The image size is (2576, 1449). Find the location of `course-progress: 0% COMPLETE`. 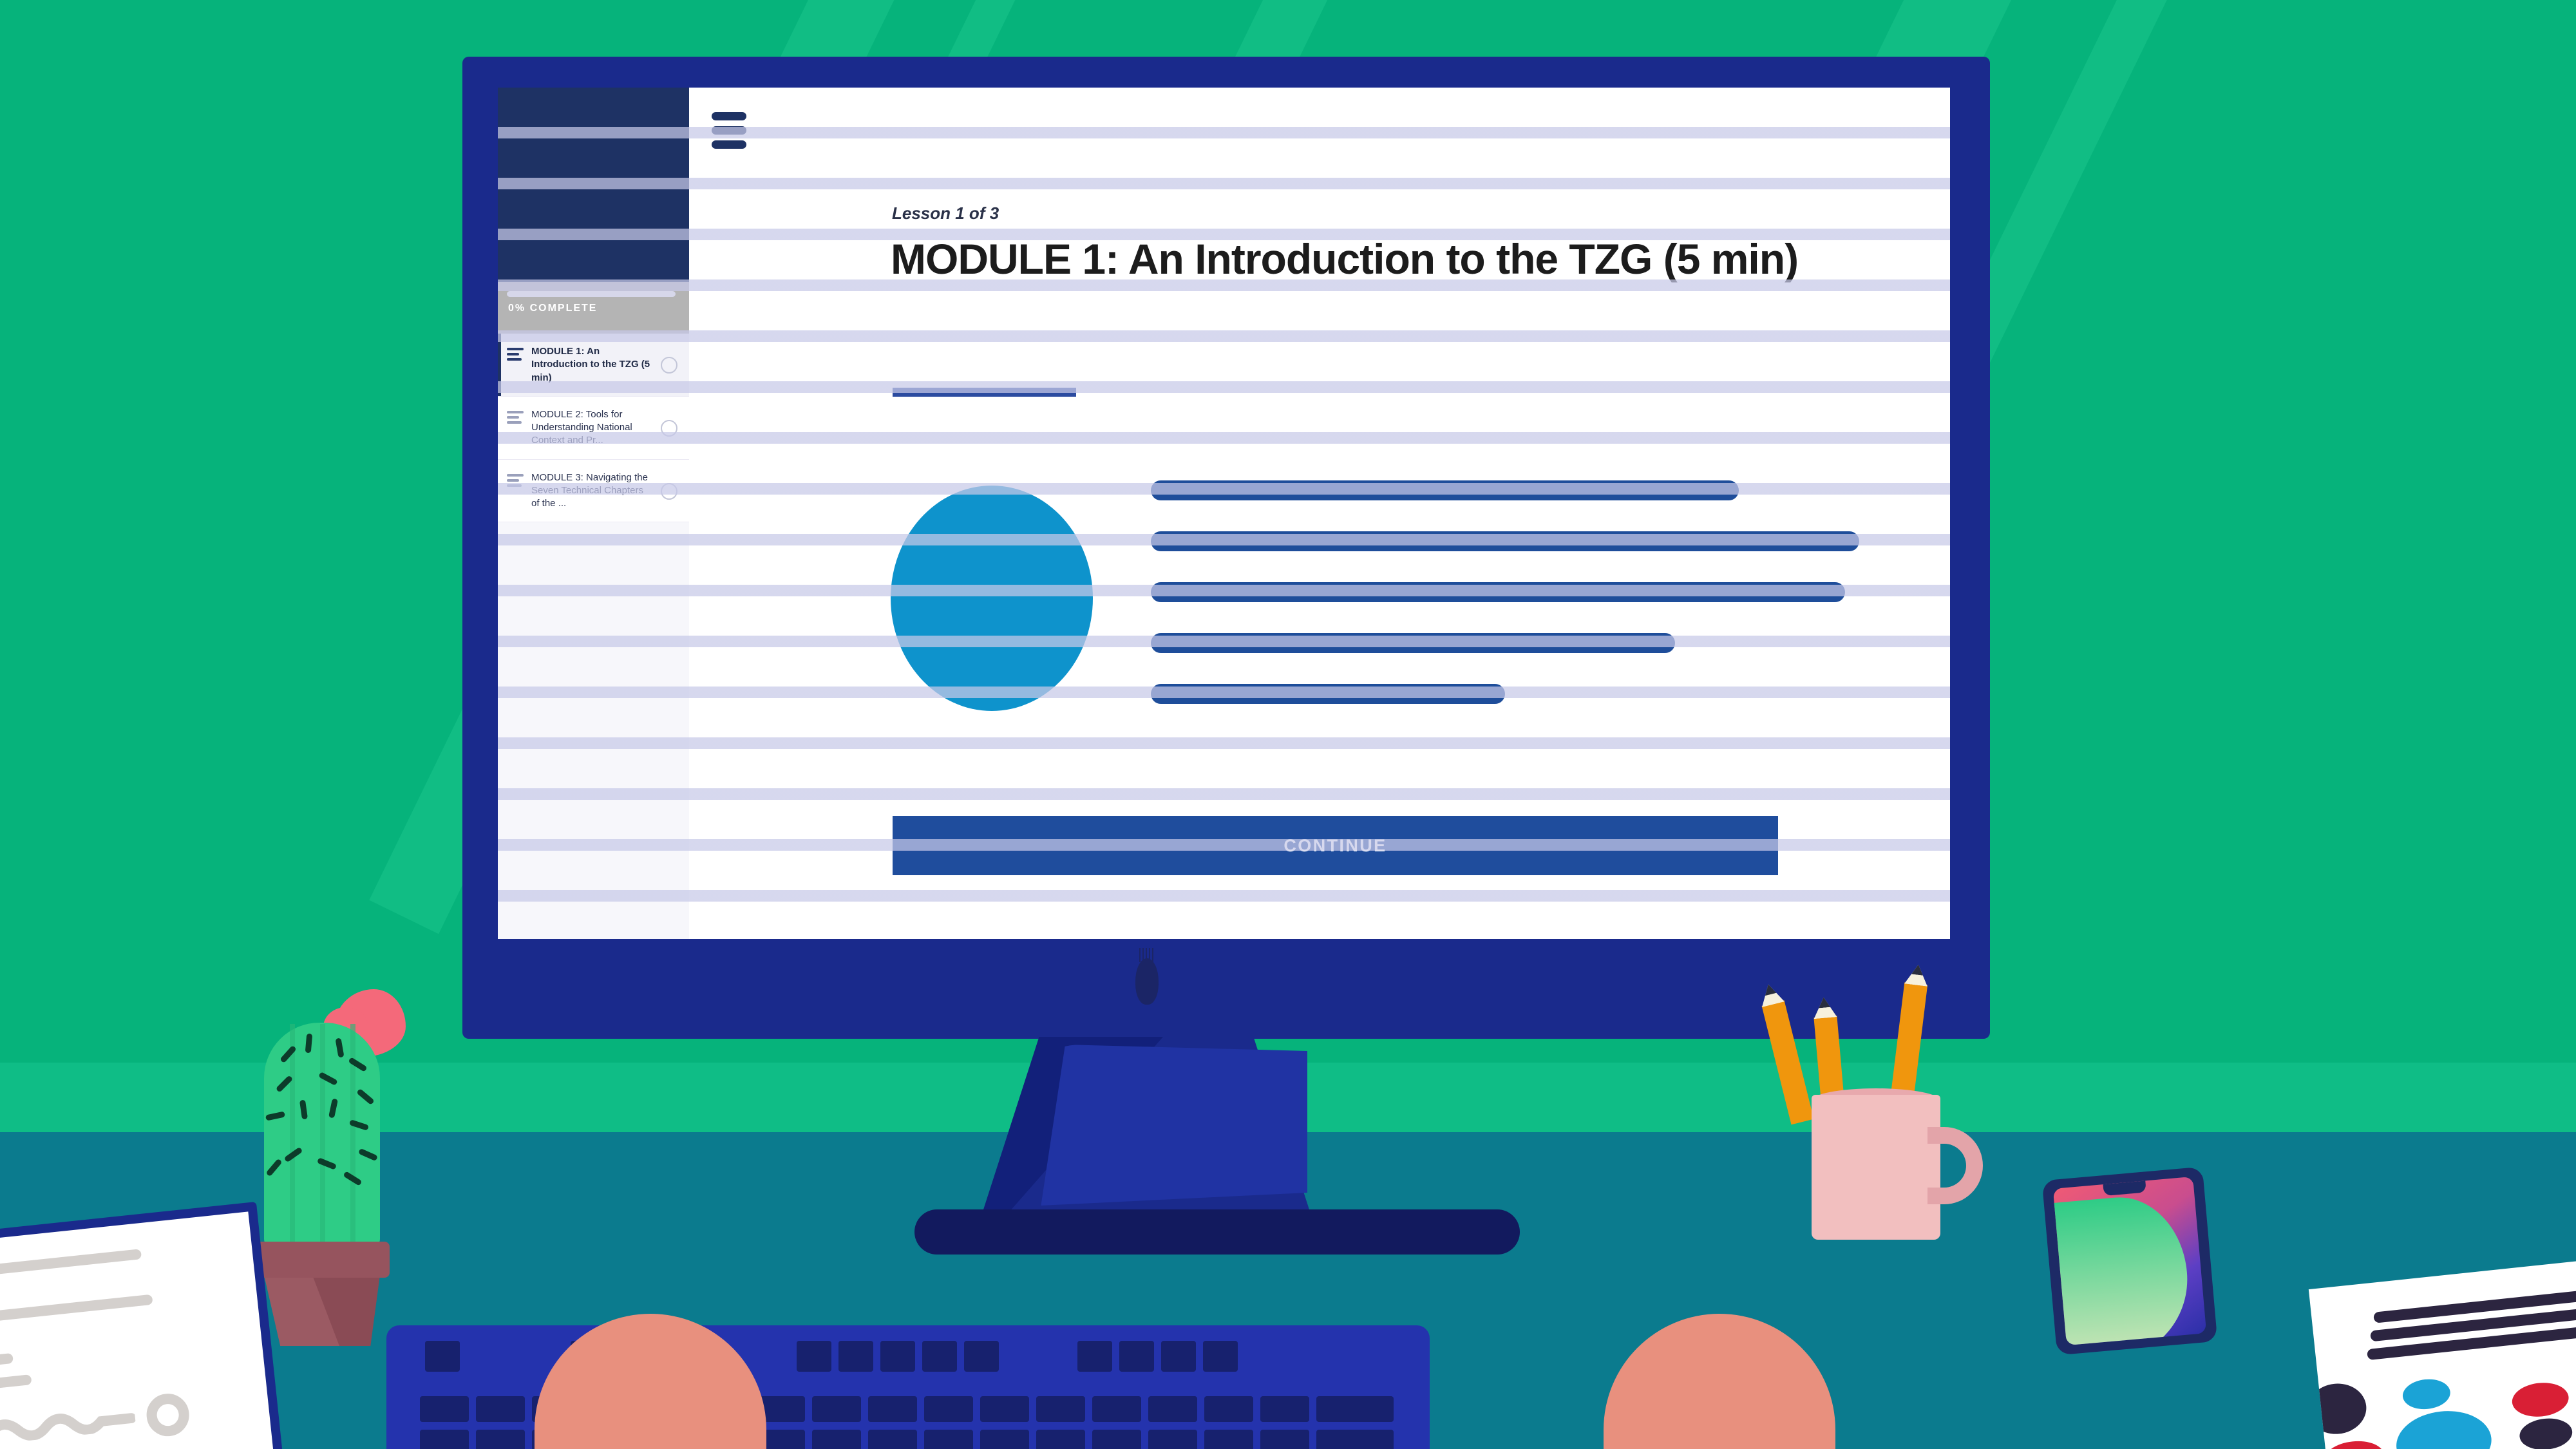

course-progress: 0% COMPLETE is located at coordinates (593, 308).